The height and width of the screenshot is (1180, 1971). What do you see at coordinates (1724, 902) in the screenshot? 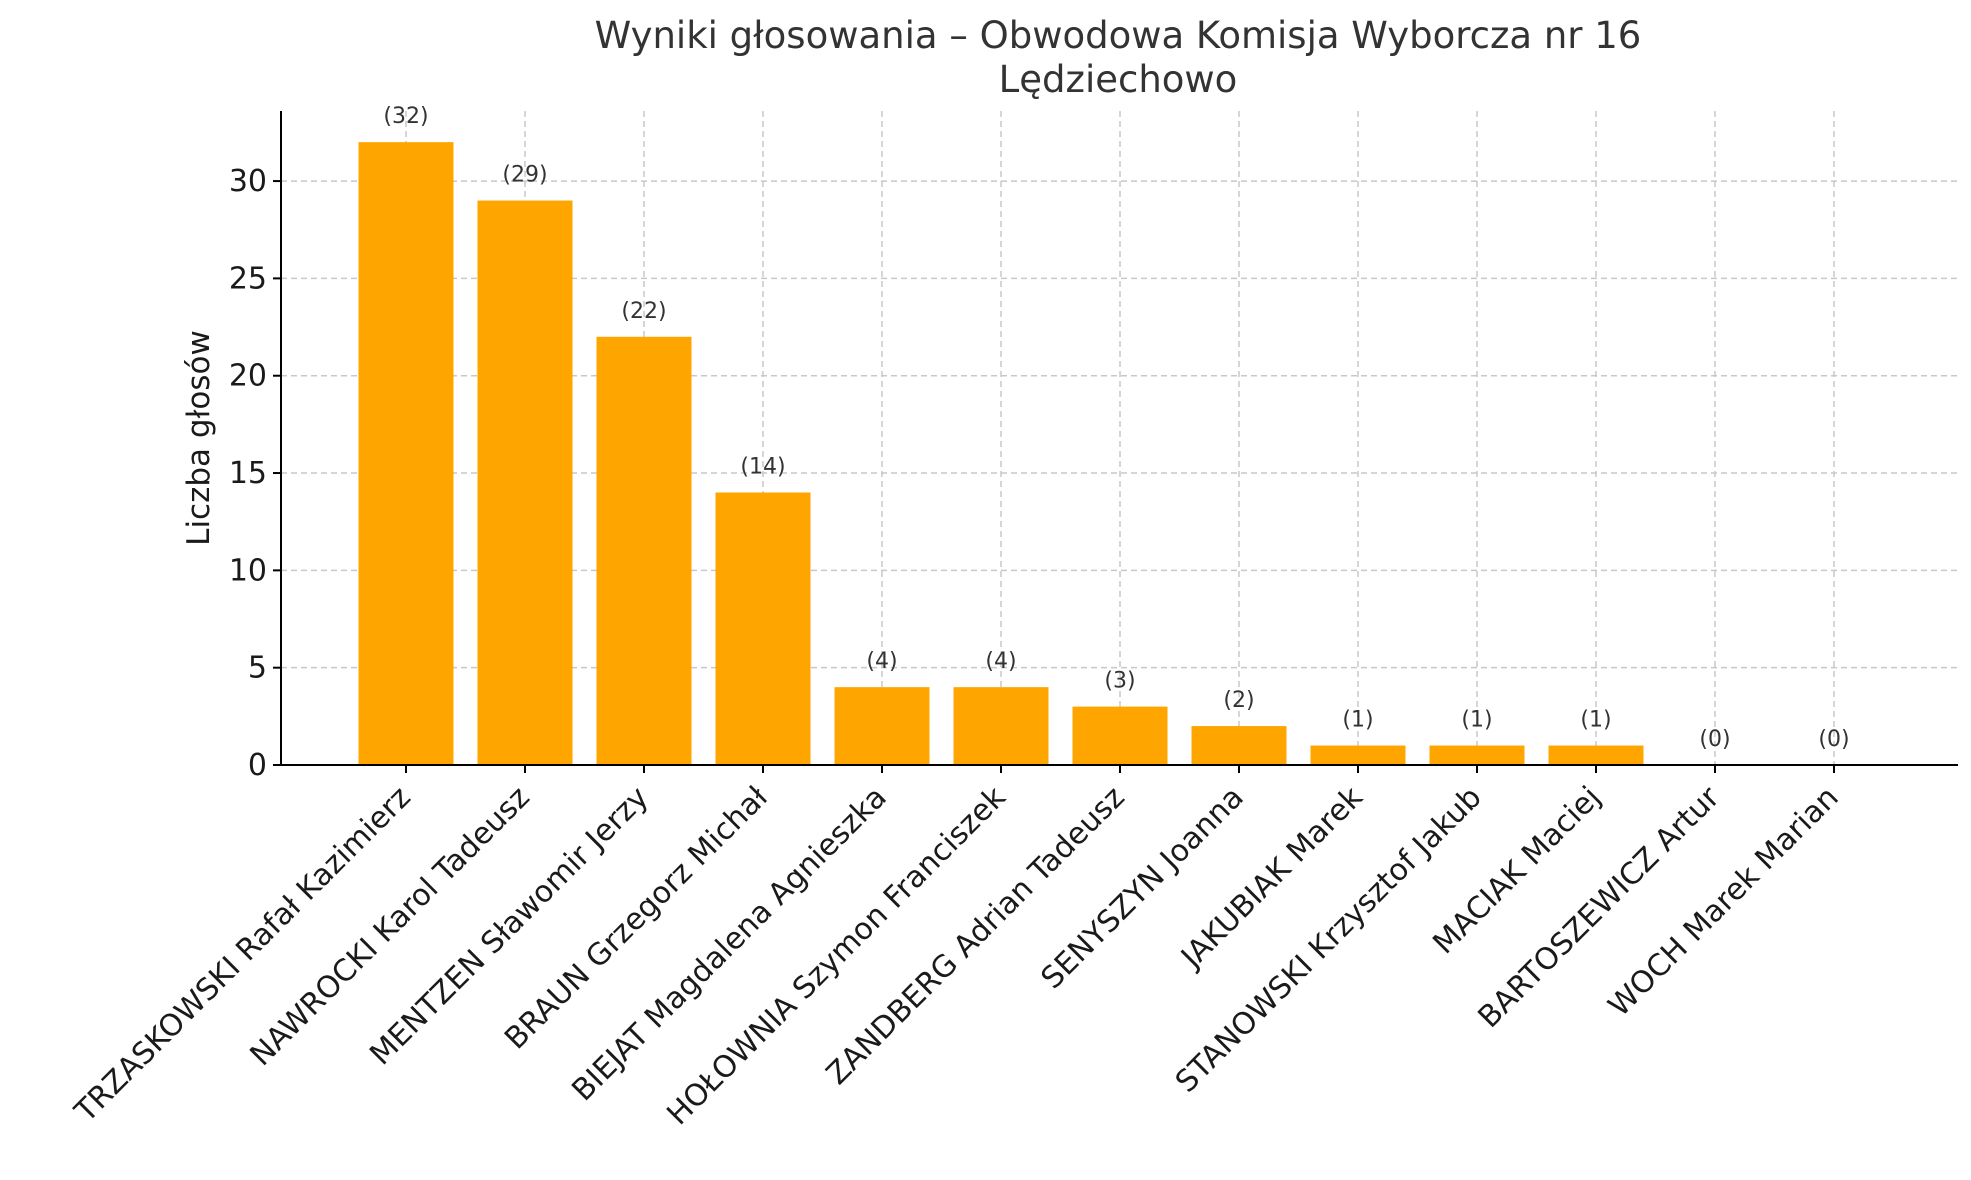
I see `x-tick-label: WOCH Marek Marian` at bounding box center [1724, 902].